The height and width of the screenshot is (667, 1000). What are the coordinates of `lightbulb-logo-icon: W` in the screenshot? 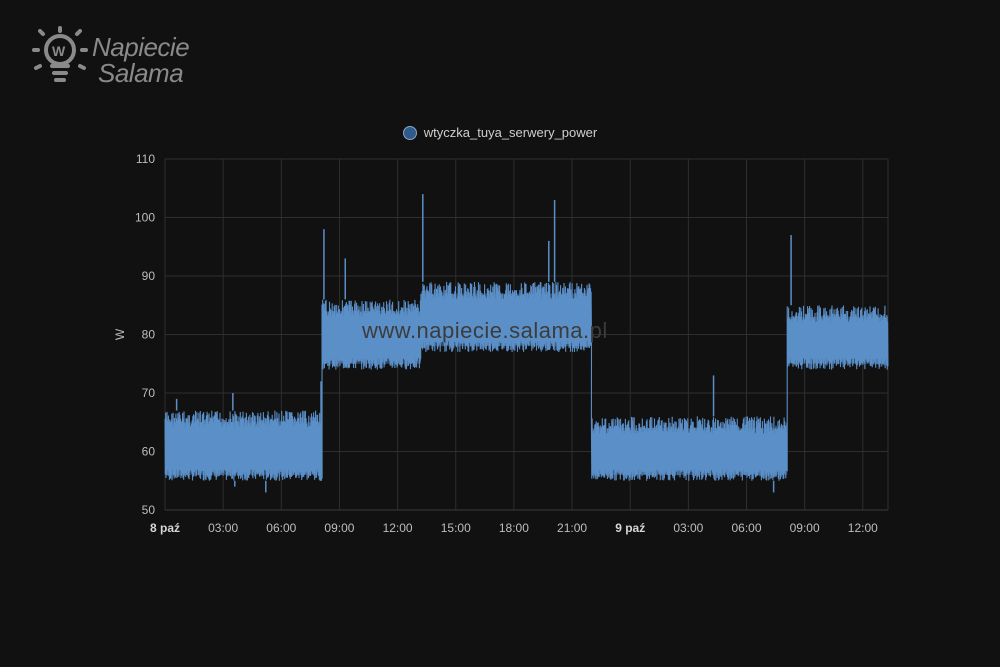 It's located at (60, 54).